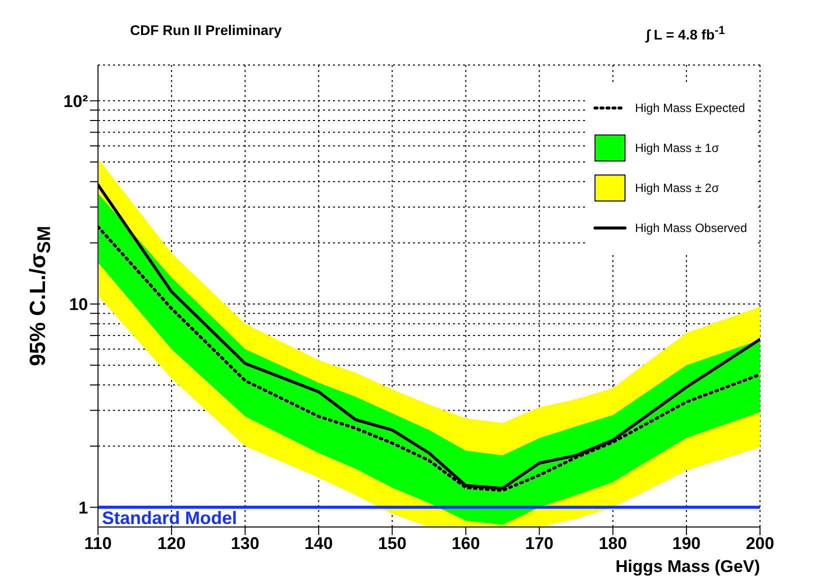 The height and width of the screenshot is (581, 825). What do you see at coordinates (170, 518) in the screenshot?
I see `ref-line-label: Standard Model` at bounding box center [170, 518].